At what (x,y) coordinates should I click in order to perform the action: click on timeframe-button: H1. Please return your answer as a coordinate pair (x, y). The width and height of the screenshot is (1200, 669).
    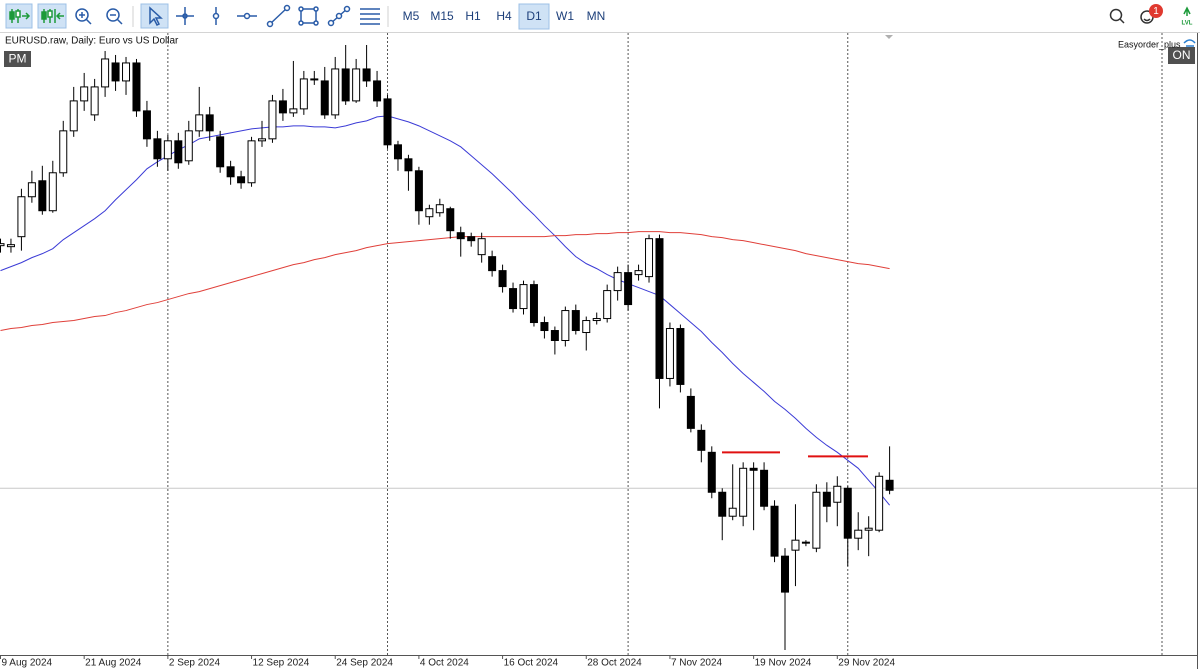
    Looking at the image, I should click on (473, 16).